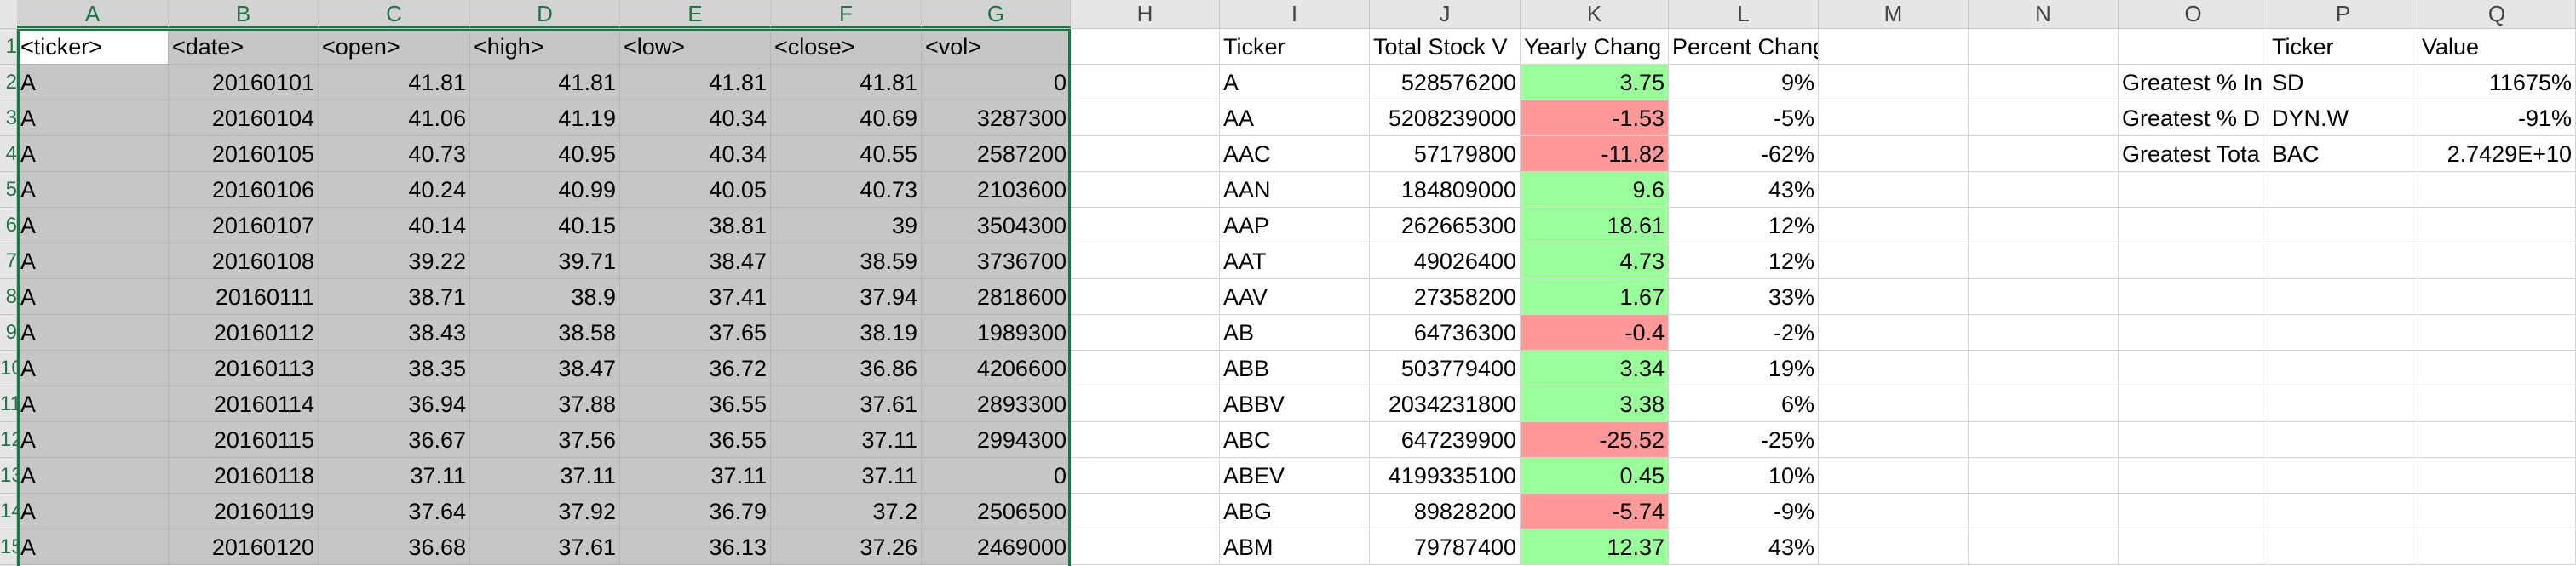  I want to click on row-header-2: 2, so click(9, 82).